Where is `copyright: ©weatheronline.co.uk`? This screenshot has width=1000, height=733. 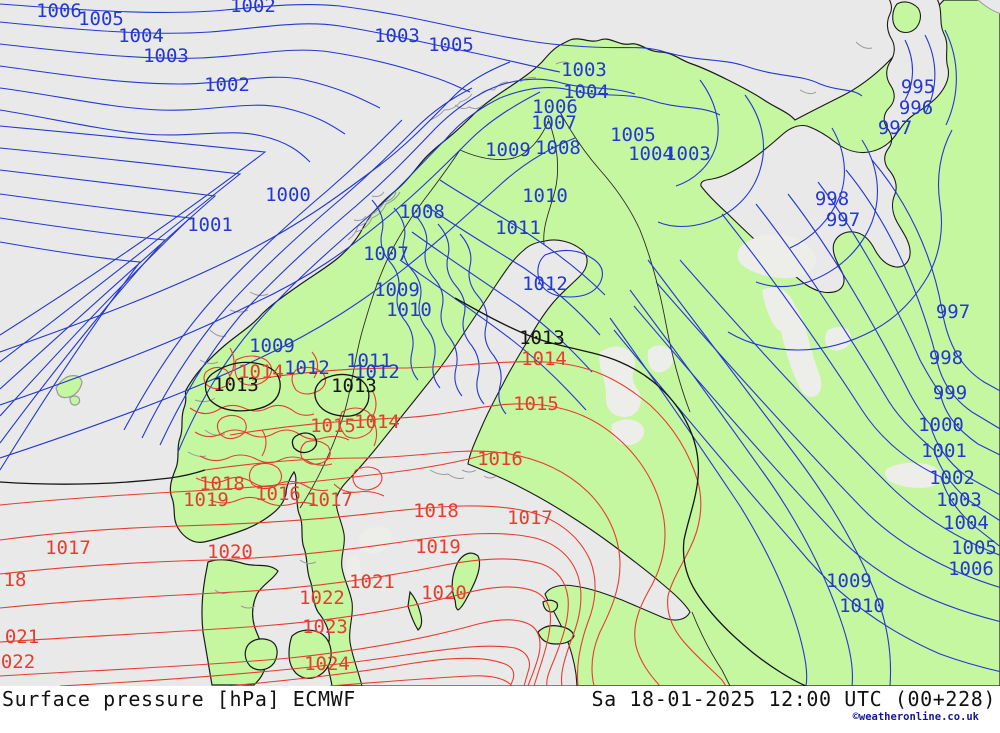 copyright: ©weatheronline.co.uk is located at coordinates (500, 717).